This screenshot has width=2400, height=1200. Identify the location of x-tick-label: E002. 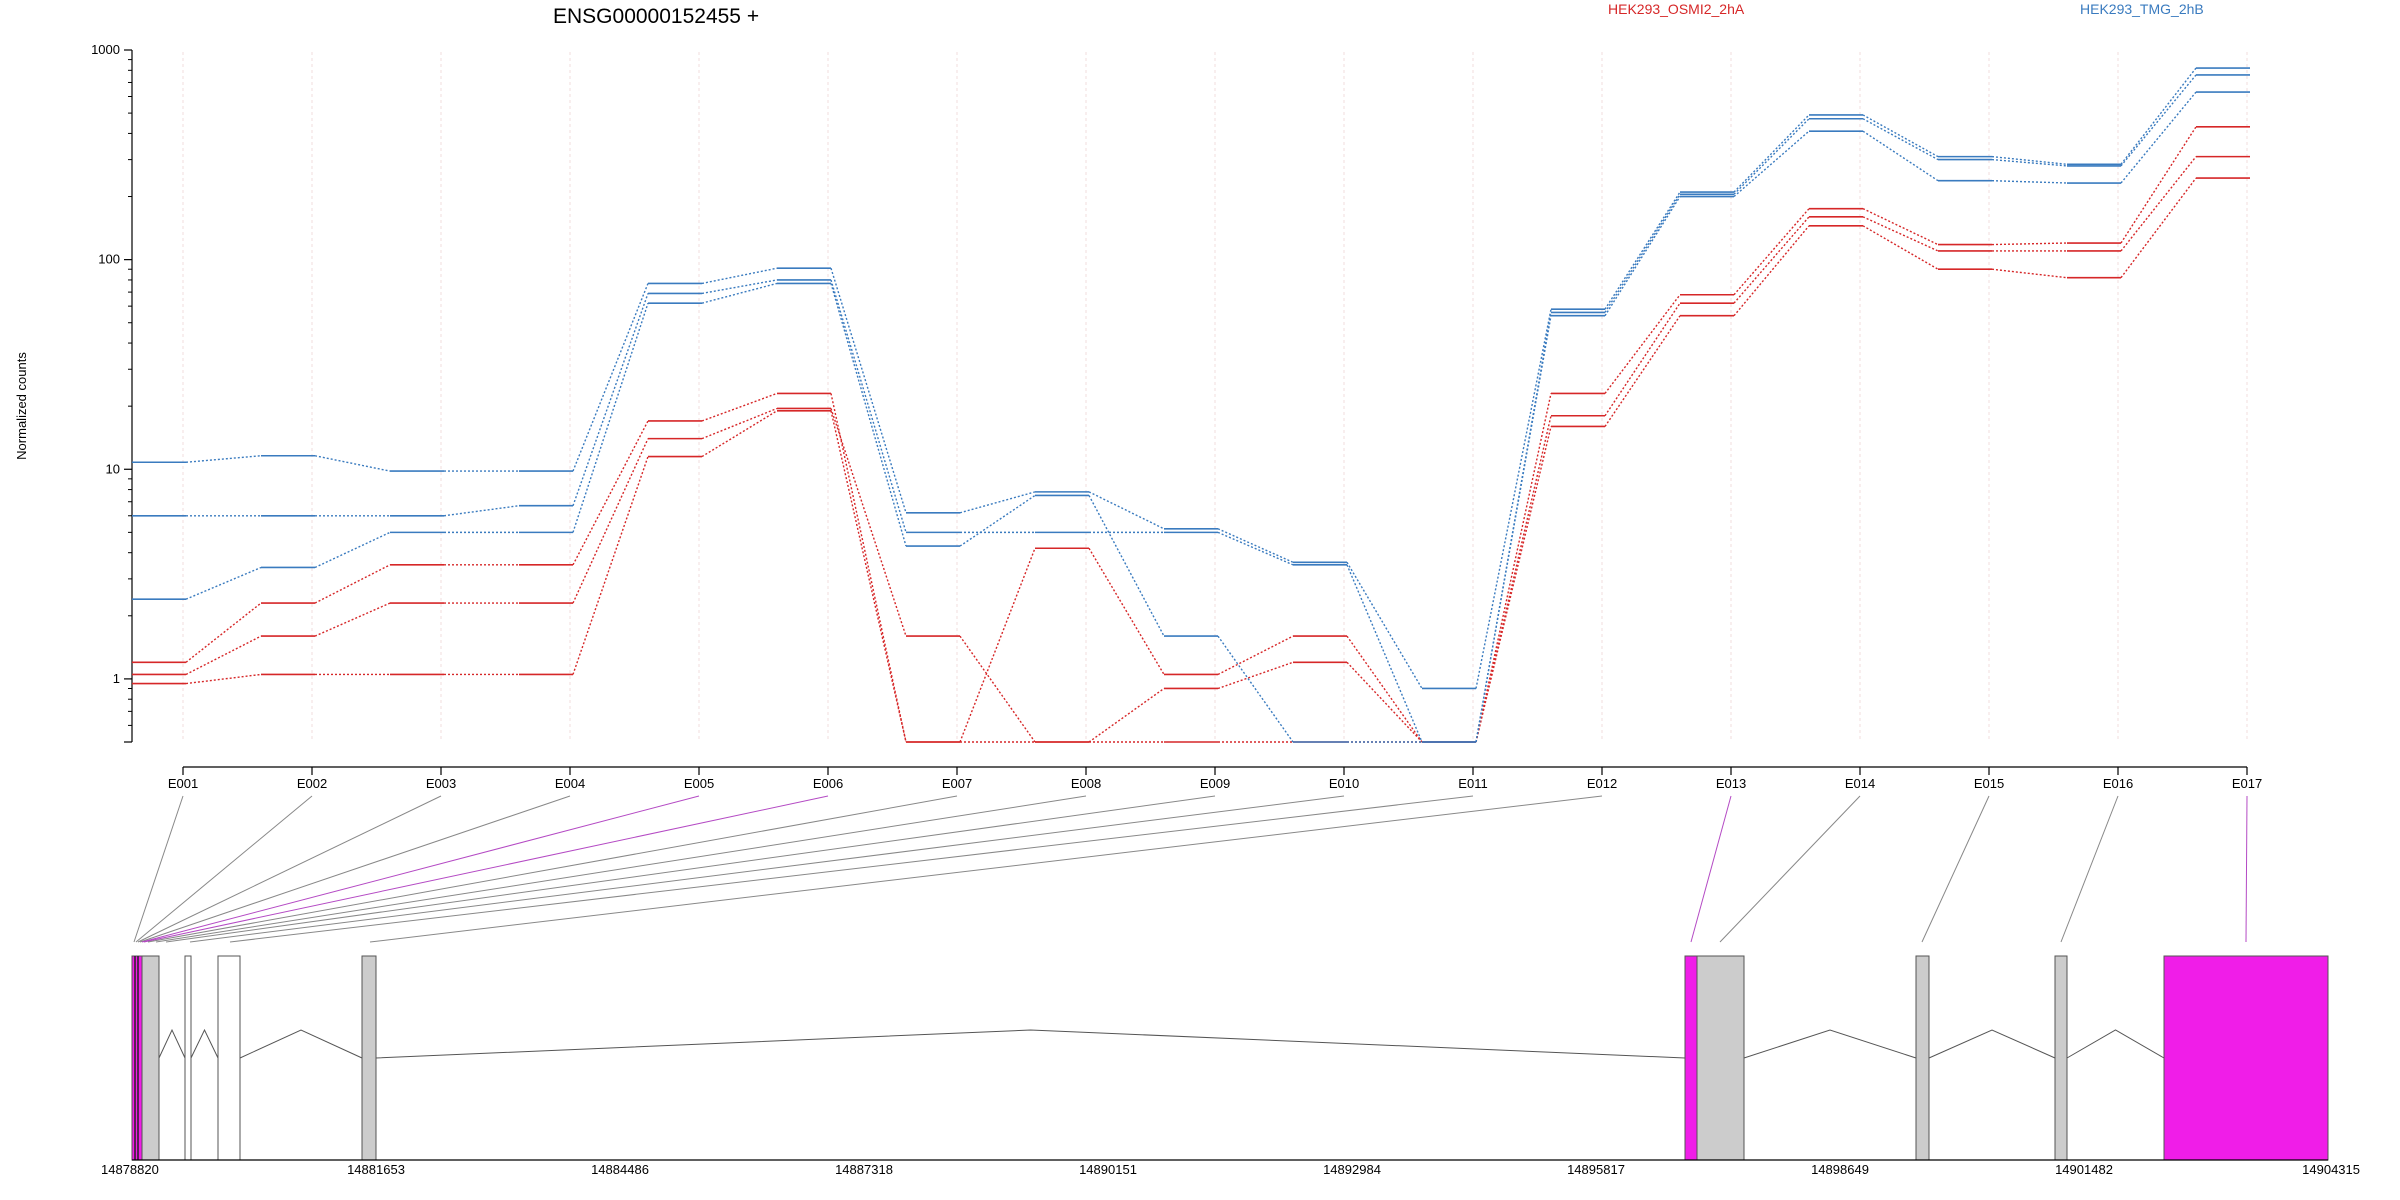
(312, 783).